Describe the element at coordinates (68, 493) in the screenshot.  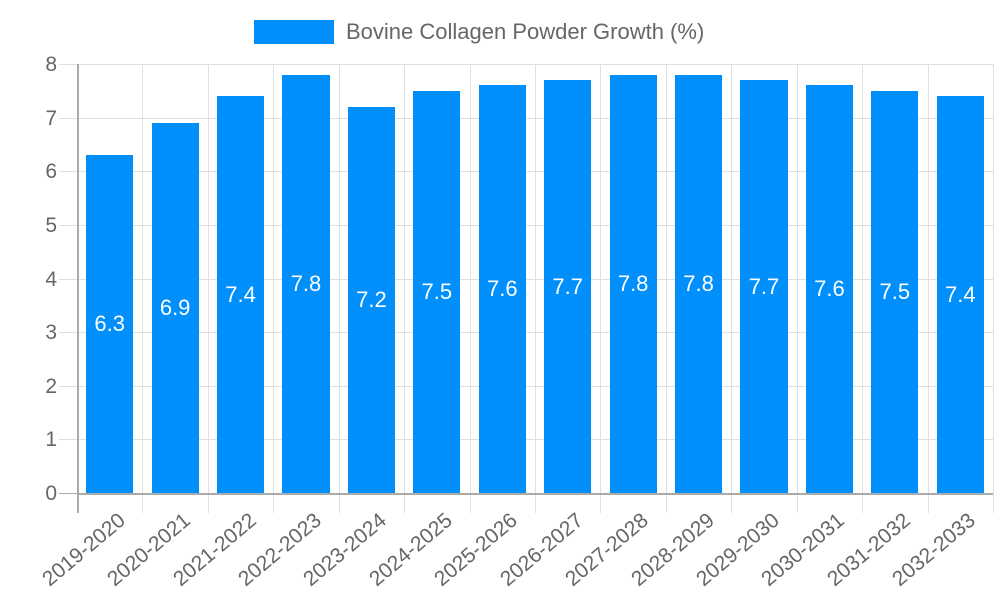
I see `y-tick-mark` at that location.